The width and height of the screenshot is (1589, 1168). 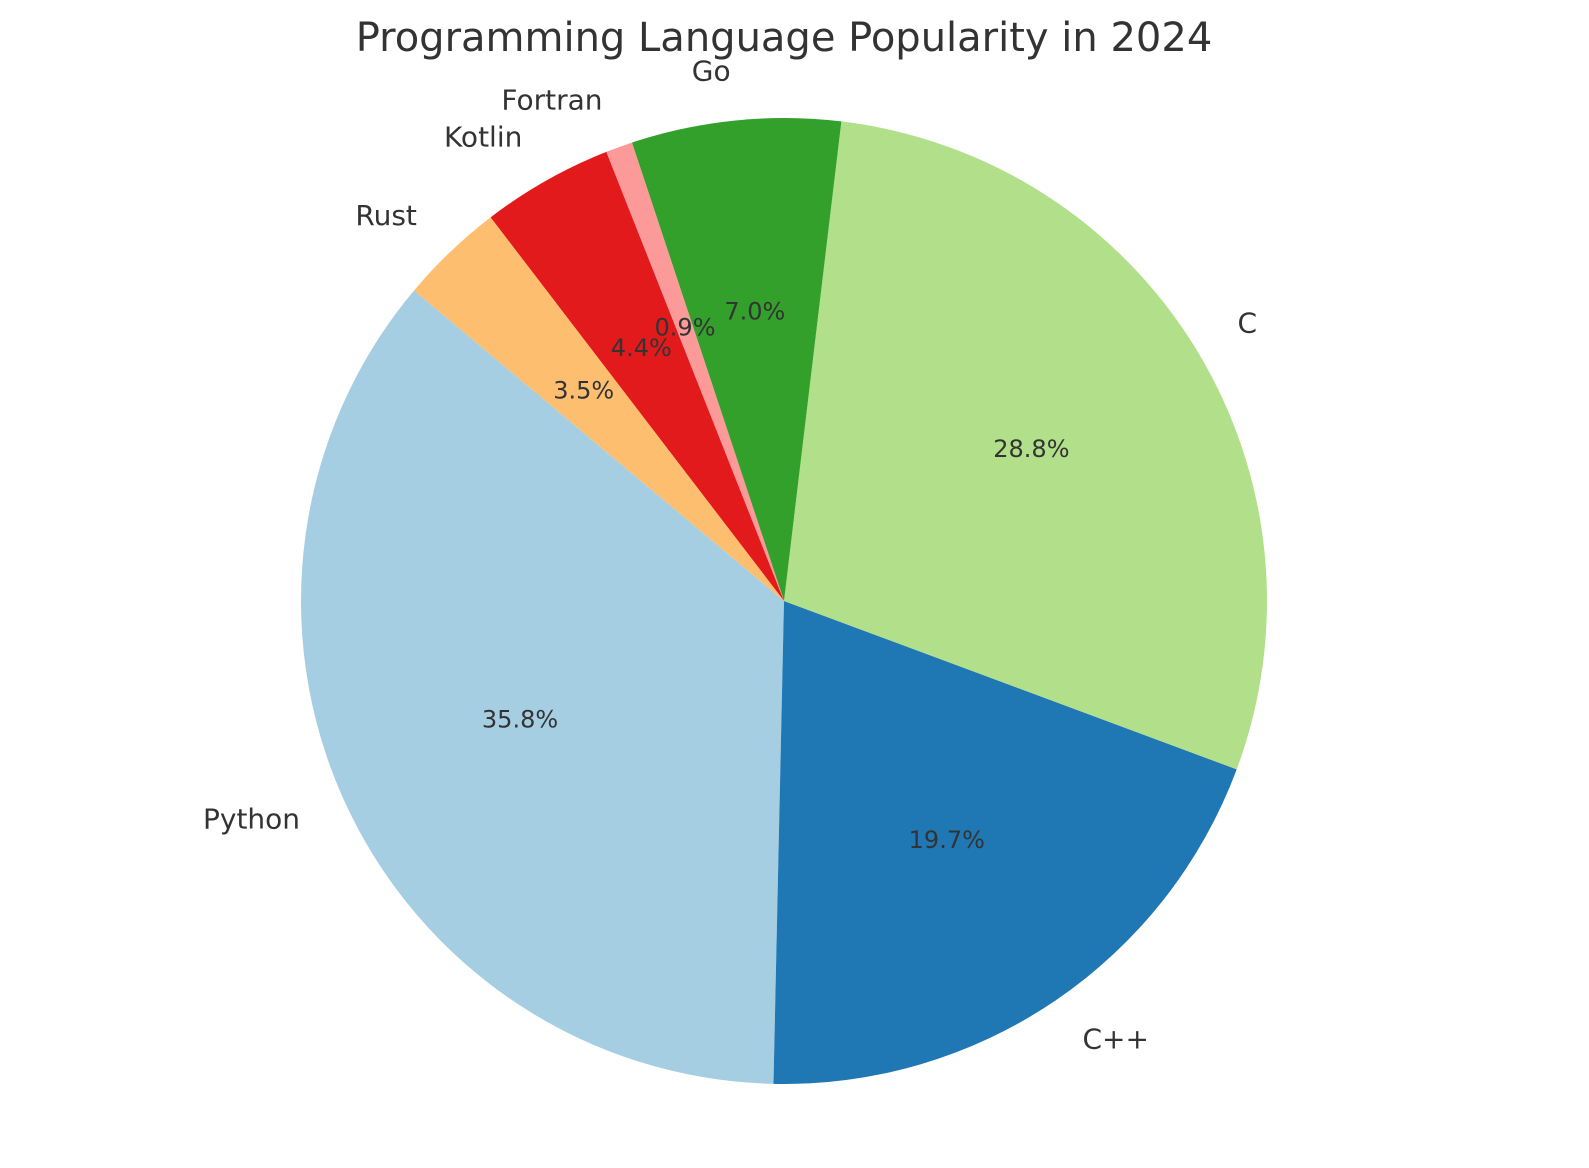 I want to click on percent-label: 19.7%, so click(x=947, y=840).